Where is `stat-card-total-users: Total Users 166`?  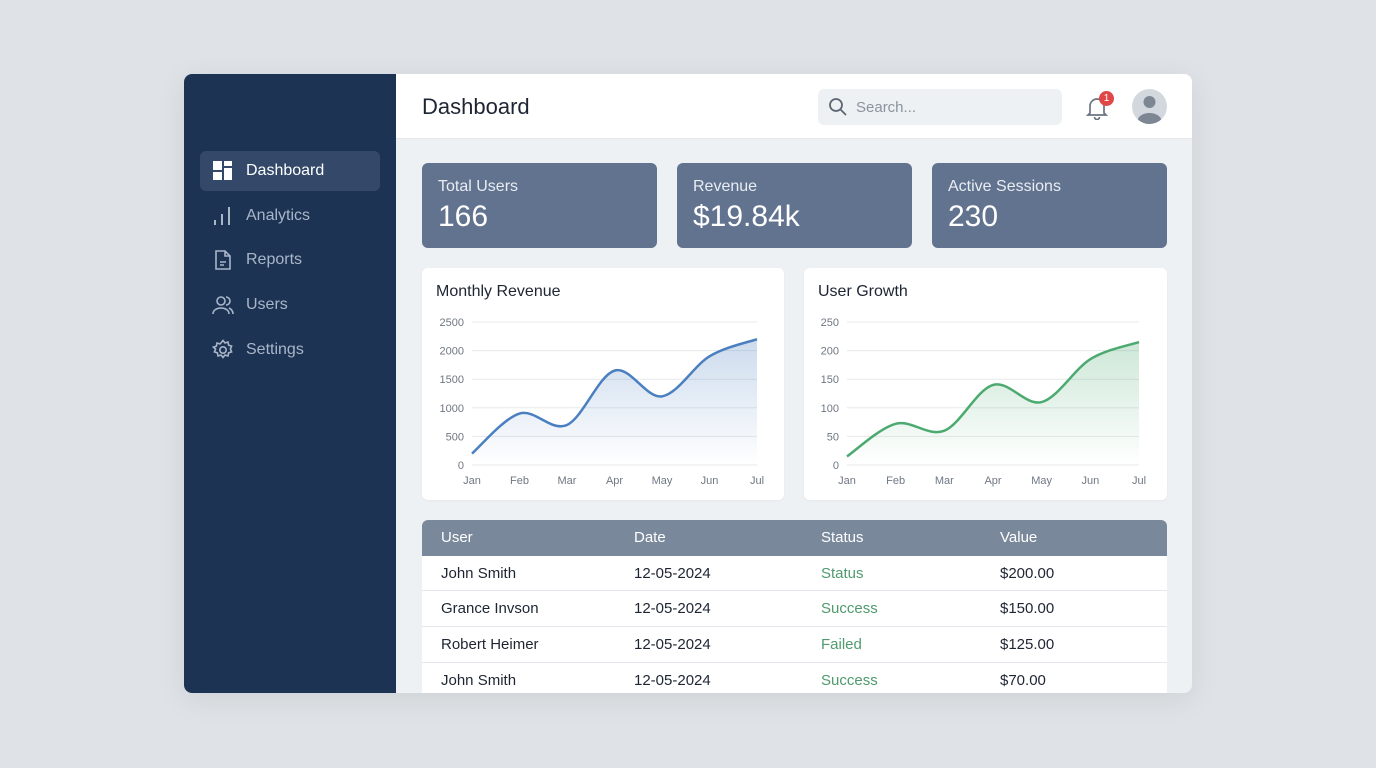
stat-card-total-users: Total Users 166 is located at coordinates (539, 205).